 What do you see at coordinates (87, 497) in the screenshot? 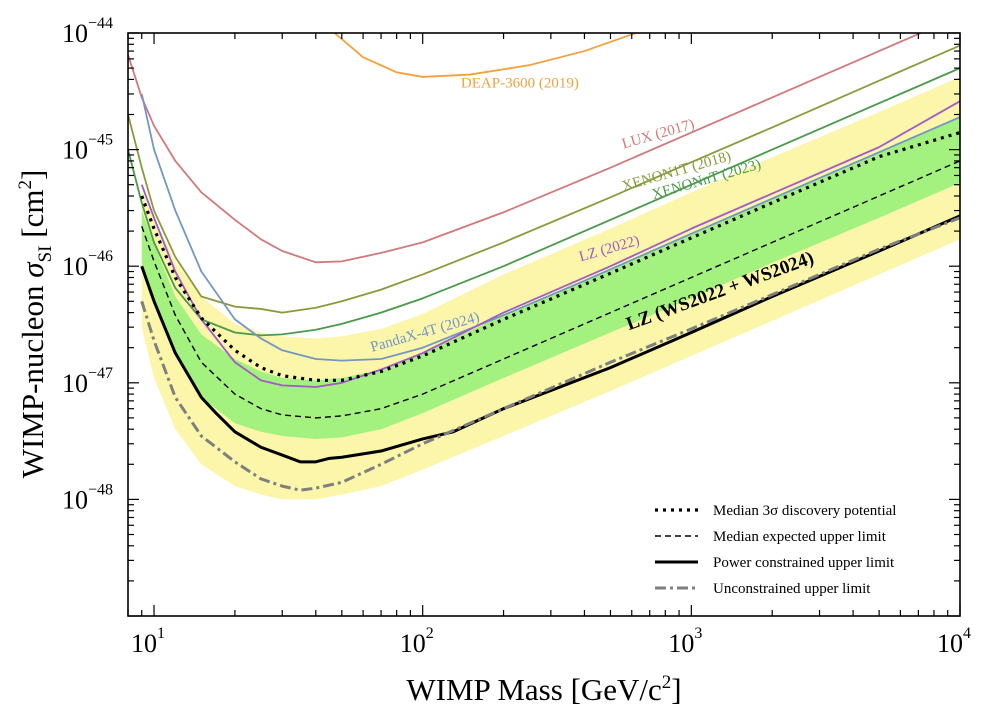
I see `y-tick-label: 10−48` at bounding box center [87, 497].